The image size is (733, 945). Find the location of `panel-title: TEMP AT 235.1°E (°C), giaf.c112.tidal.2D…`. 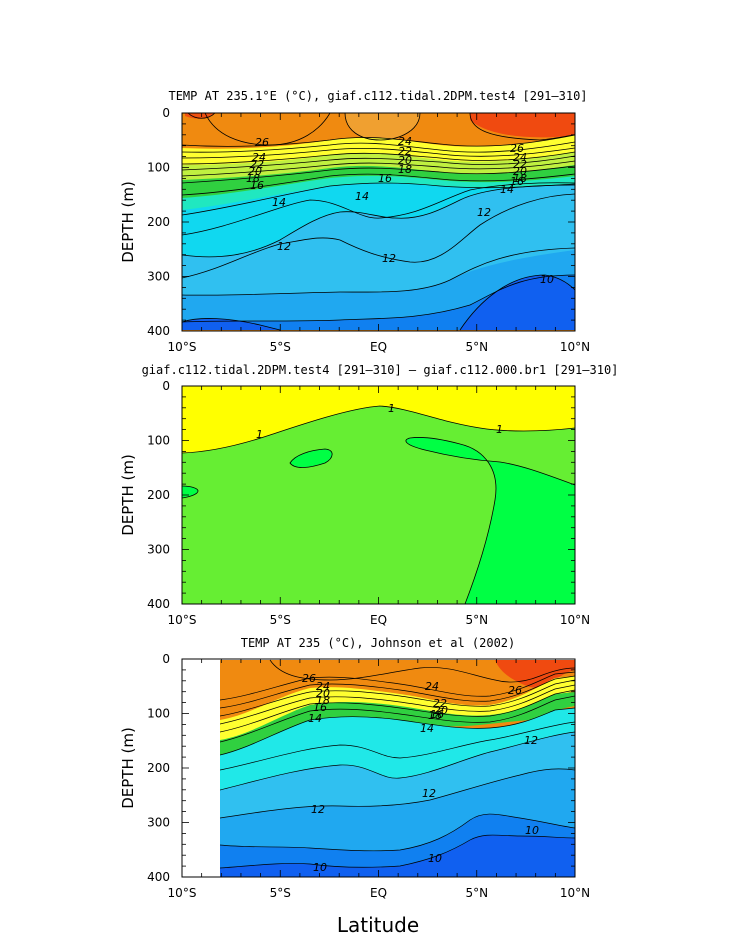

panel-title: TEMP AT 235.1°E (°C), giaf.c112.tidal.2D… is located at coordinates (377, 96).